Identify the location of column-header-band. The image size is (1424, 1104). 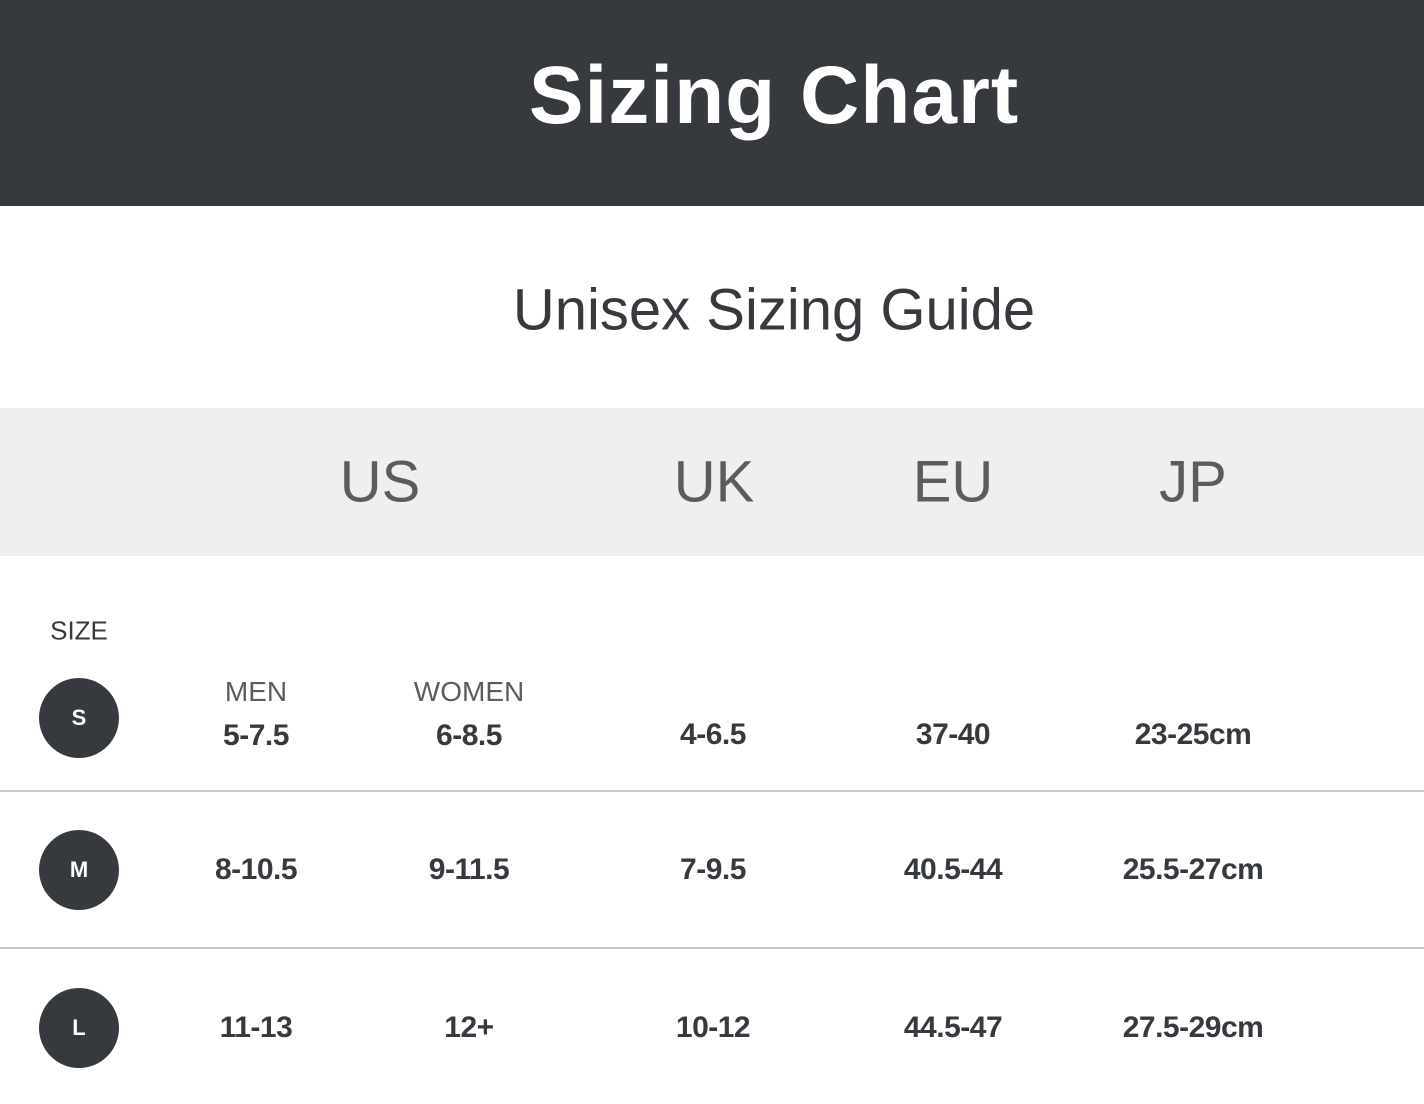
(712, 482).